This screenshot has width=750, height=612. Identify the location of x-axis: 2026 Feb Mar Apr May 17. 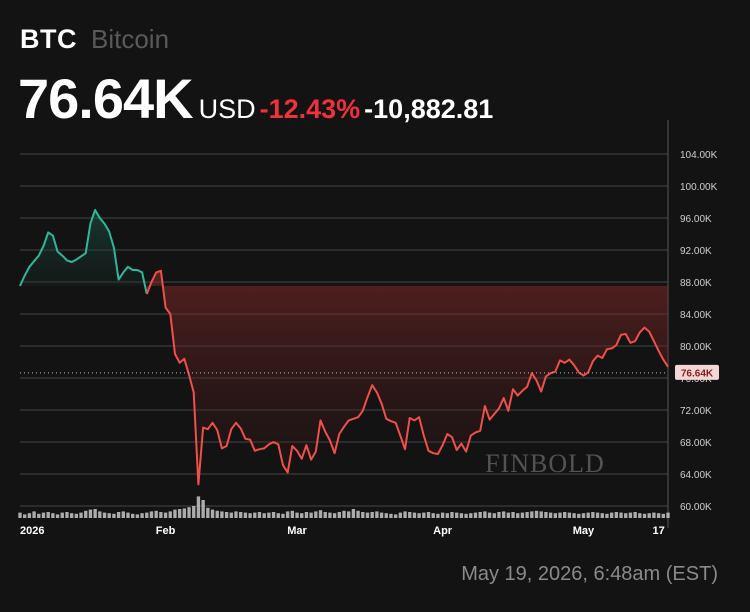
(342, 531).